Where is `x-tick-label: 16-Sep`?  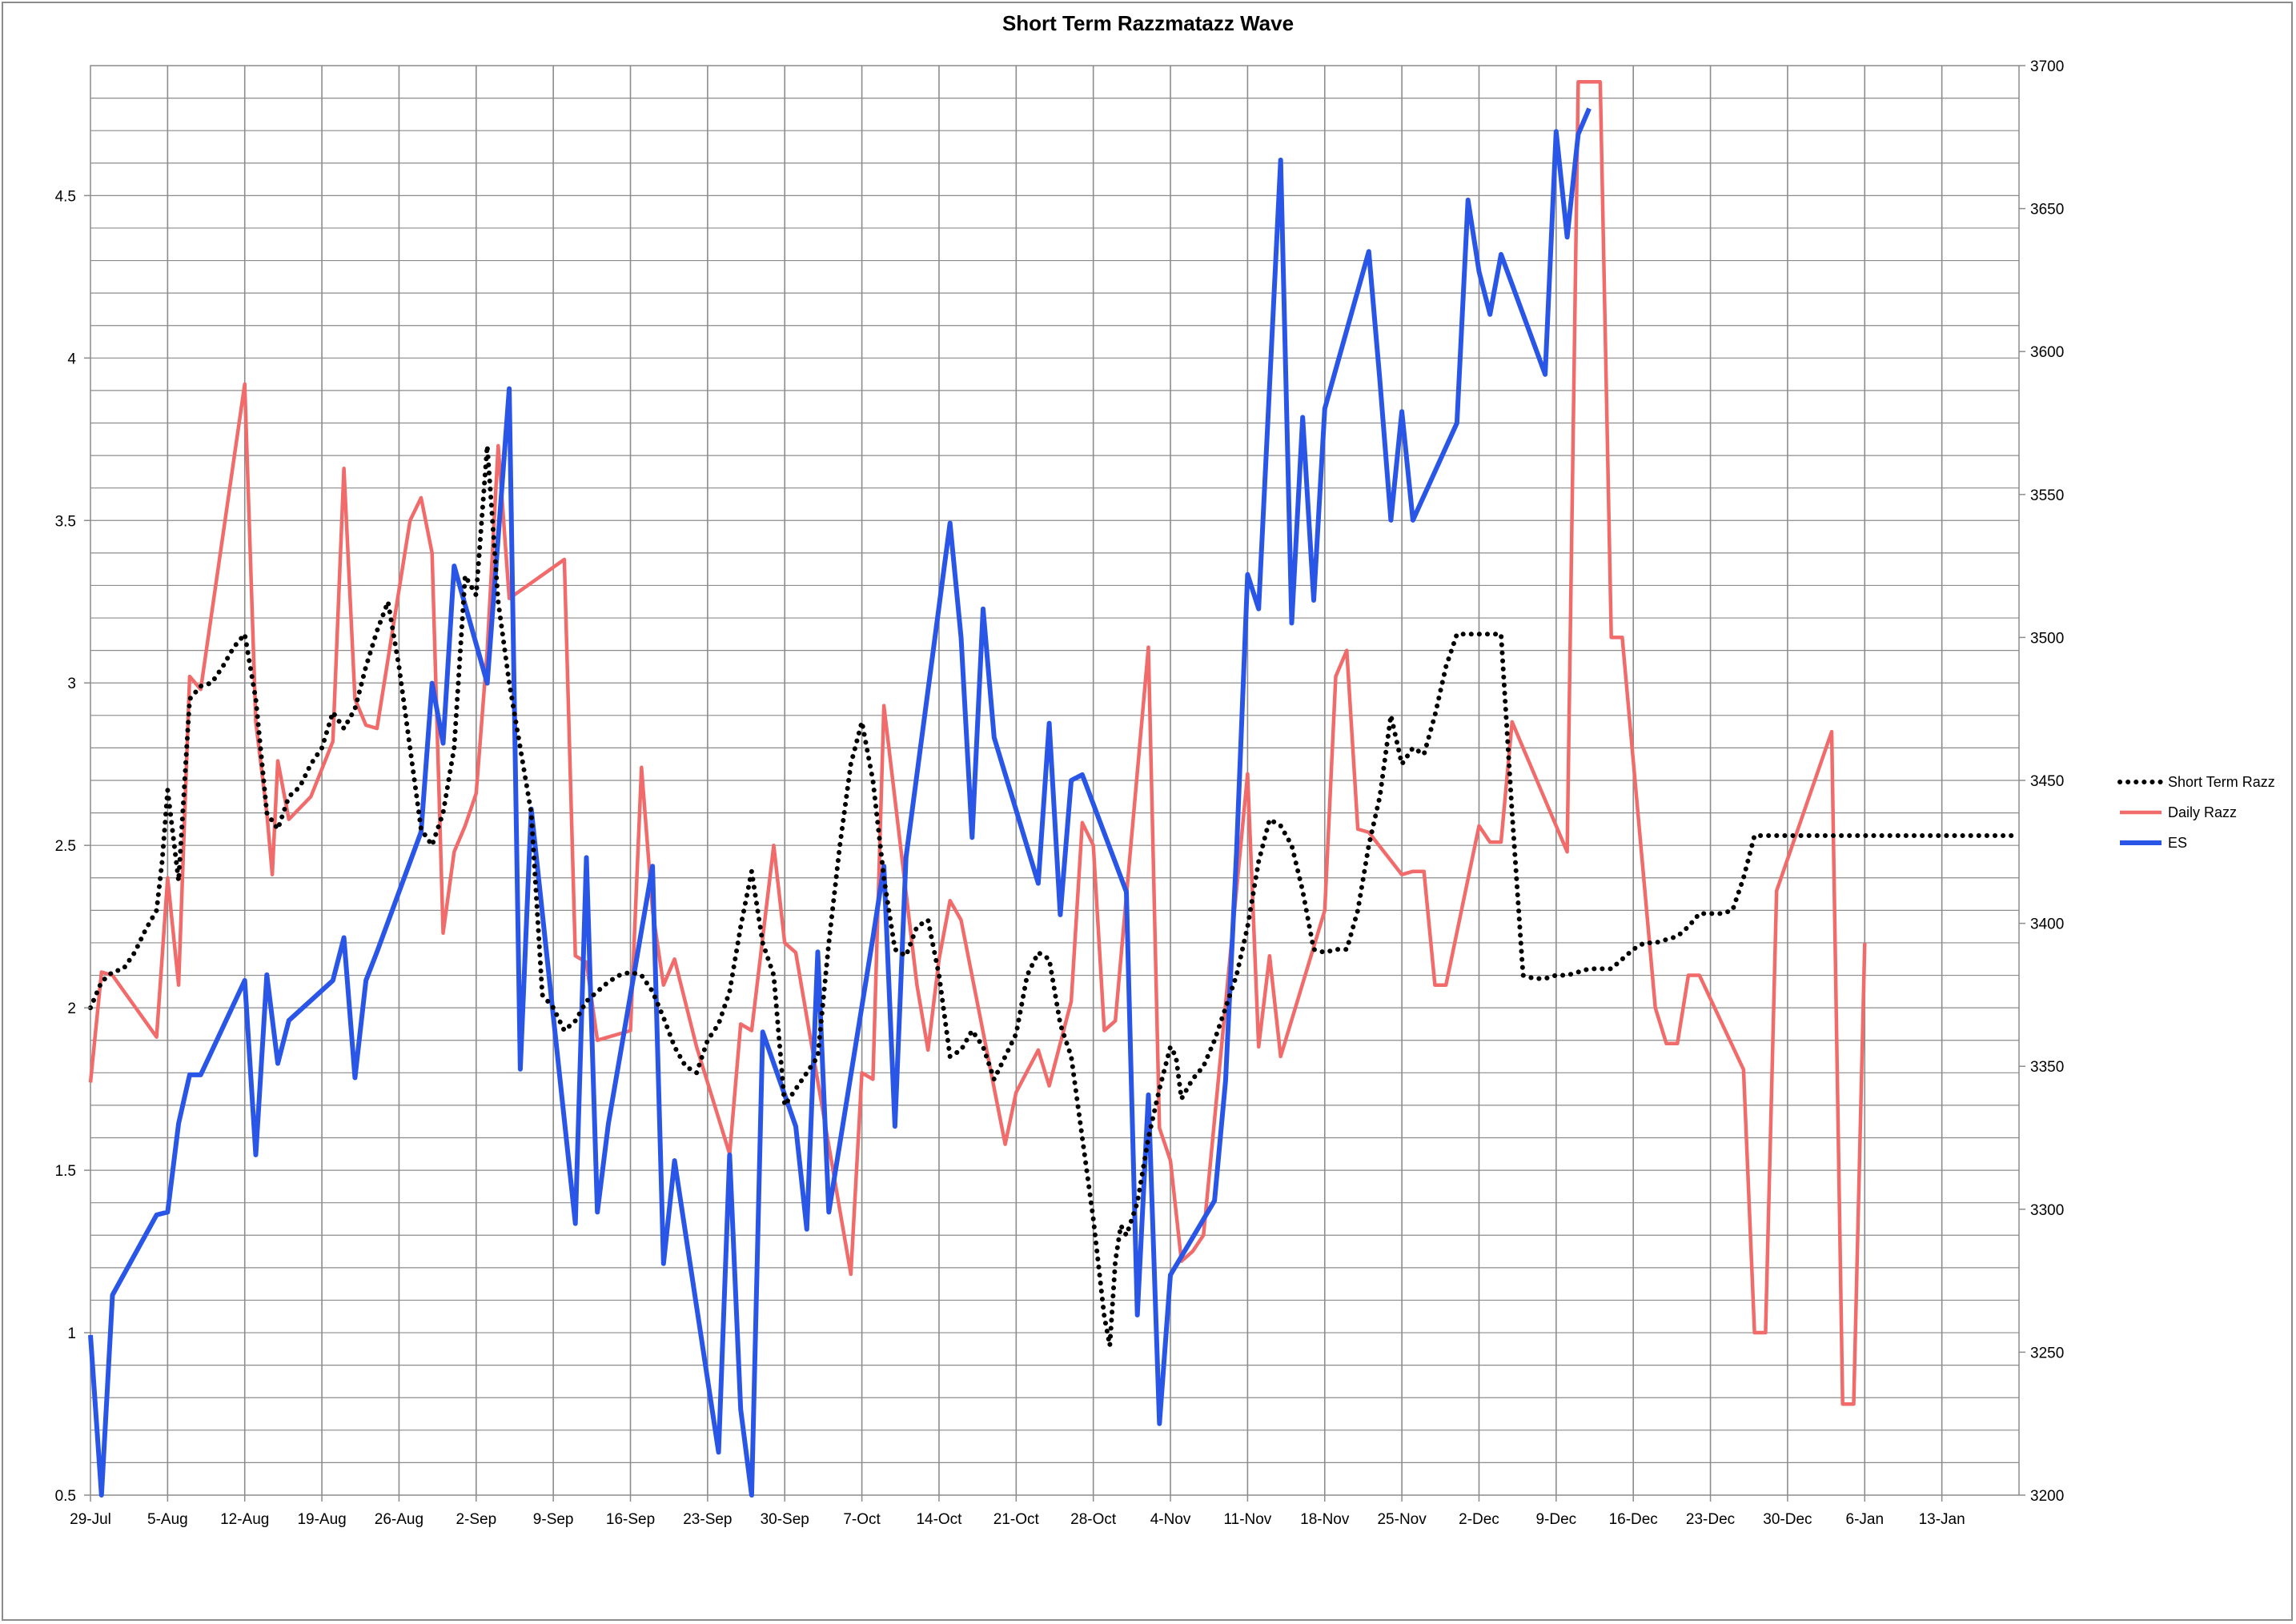
x-tick-label: 16-Sep is located at coordinates (630, 1519).